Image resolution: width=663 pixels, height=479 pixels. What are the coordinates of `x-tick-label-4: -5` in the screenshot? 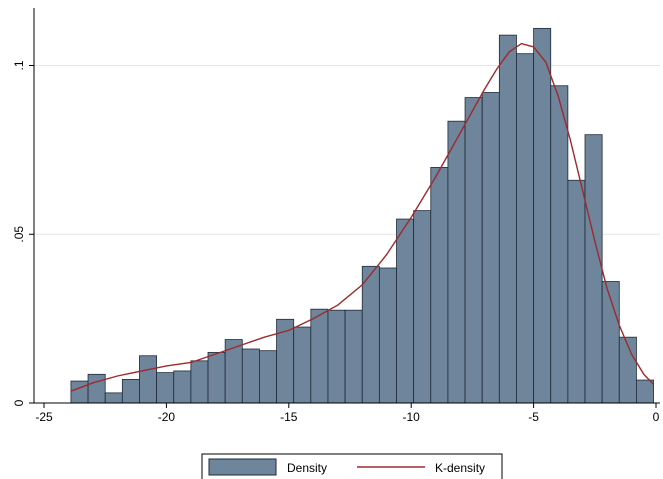 It's located at (533, 417).